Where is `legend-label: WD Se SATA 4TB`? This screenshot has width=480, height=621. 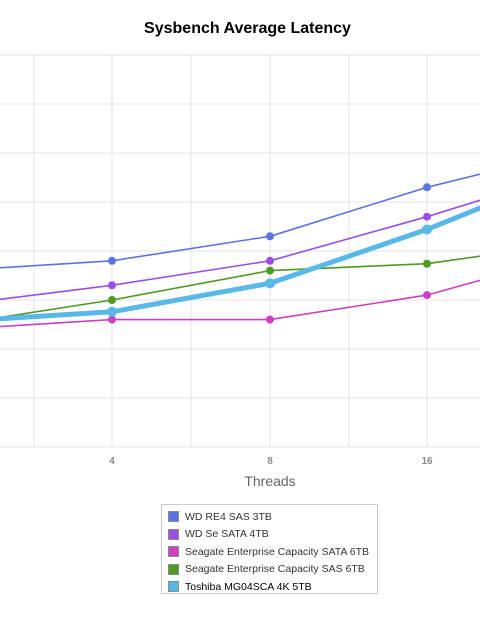
legend-label: WD Se SATA 4TB is located at coordinates (227, 534).